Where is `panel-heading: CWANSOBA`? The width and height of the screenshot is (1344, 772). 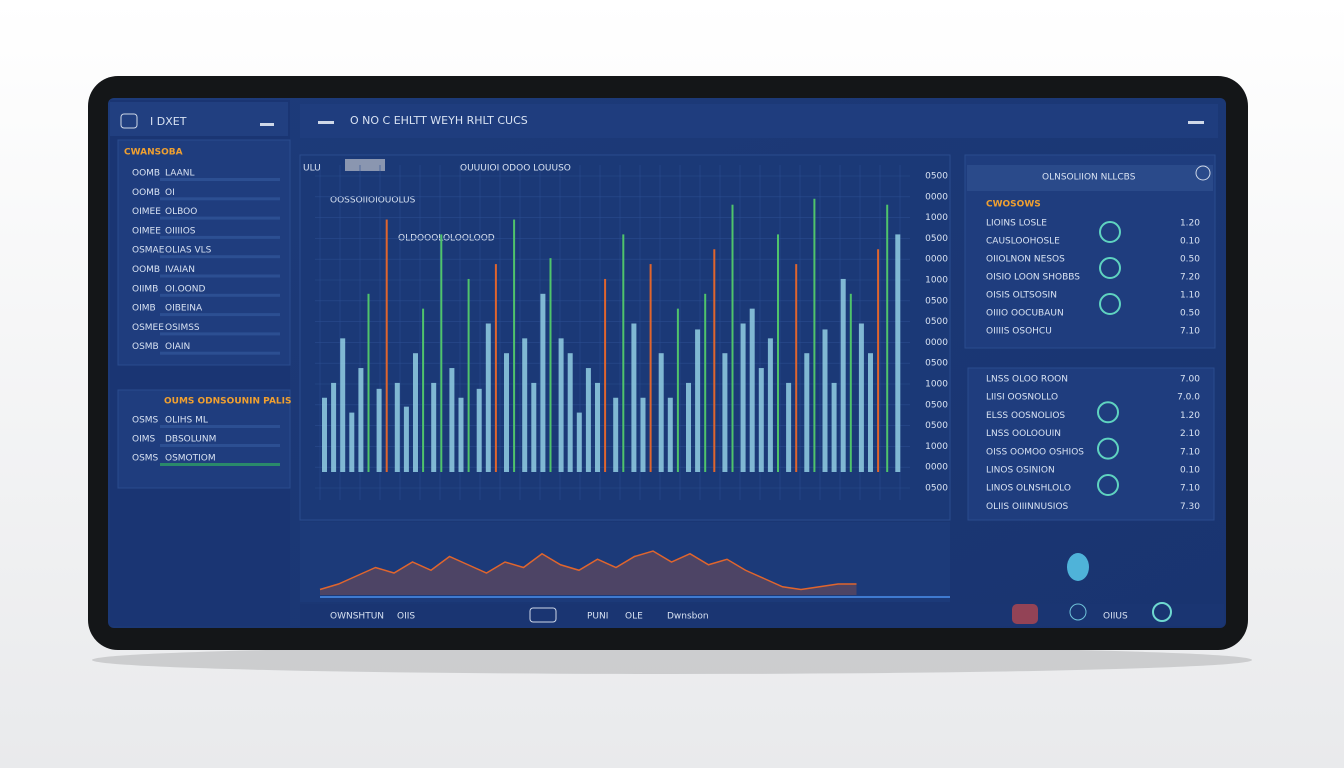 panel-heading: CWANSOBA is located at coordinates (153, 153).